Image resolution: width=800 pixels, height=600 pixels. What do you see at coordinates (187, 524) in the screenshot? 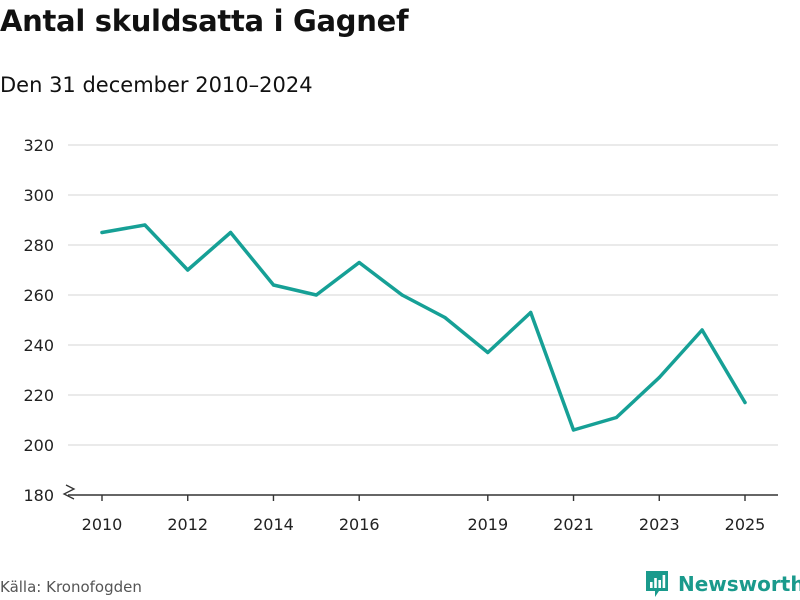
I see `x-tick-label: 2012` at bounding box center [187, 524].